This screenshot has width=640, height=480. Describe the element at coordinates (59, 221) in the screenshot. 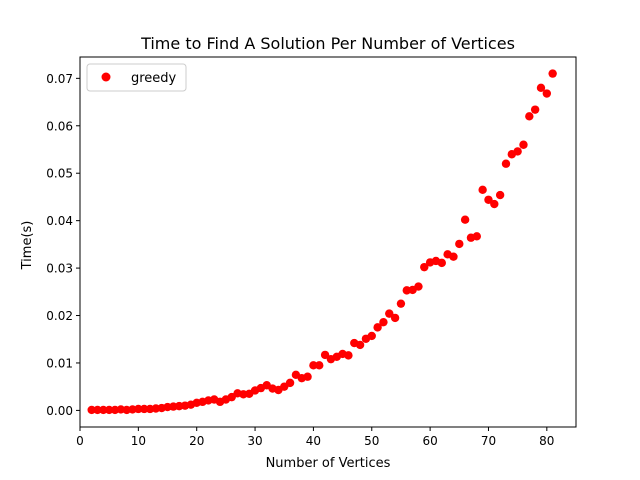

I see `y-tick-label: 0.04` at that location.